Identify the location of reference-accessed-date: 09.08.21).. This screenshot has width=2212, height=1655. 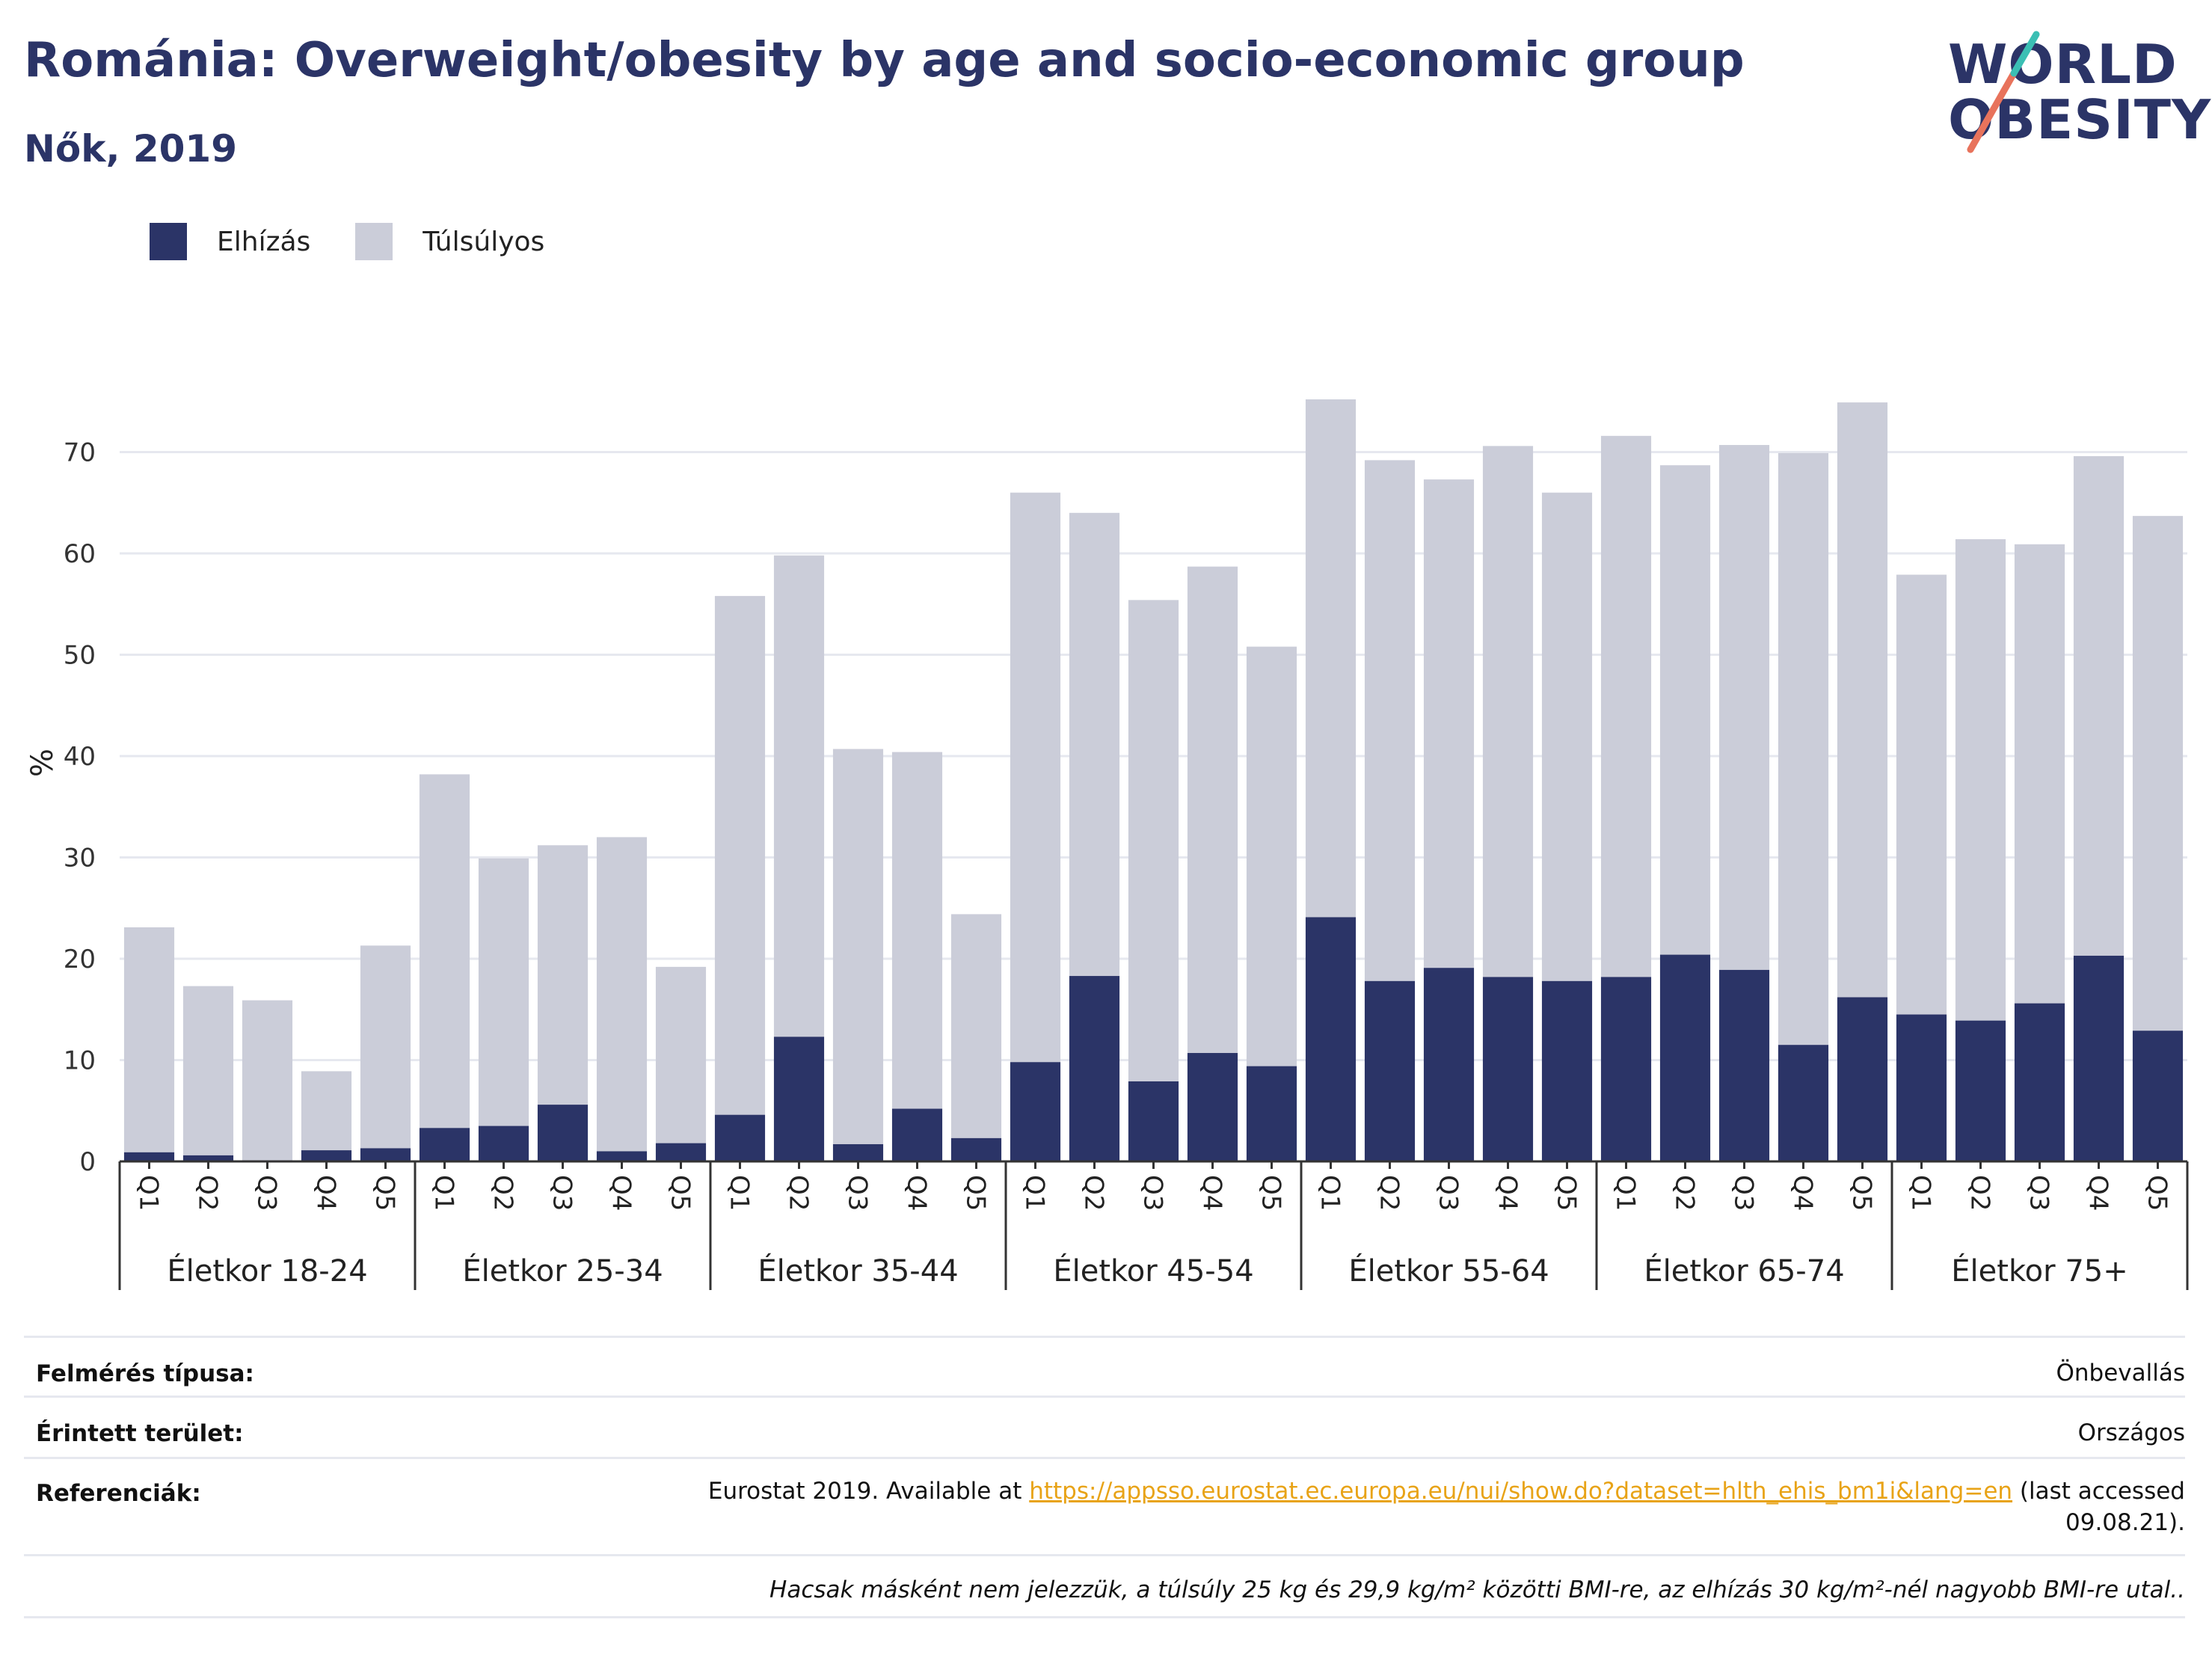
(2125, 1522).